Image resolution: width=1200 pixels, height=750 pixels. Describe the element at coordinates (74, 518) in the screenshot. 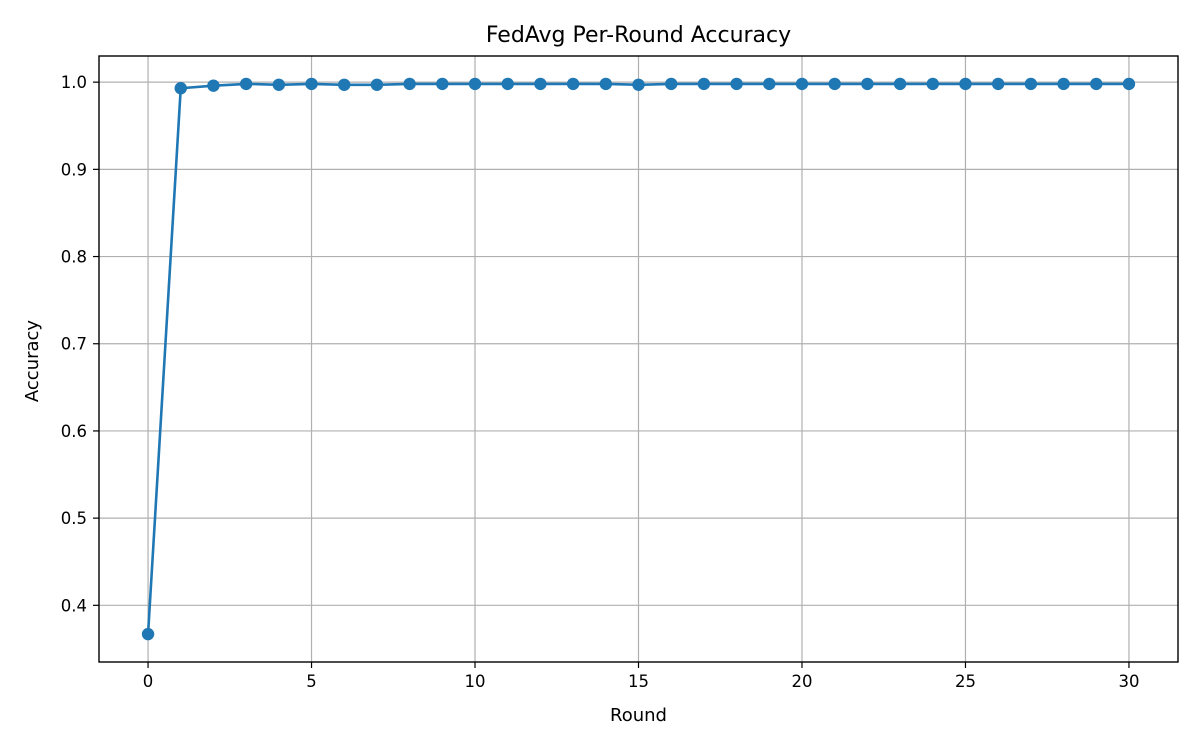

I see `y-tick-label: 0.5` at that location.